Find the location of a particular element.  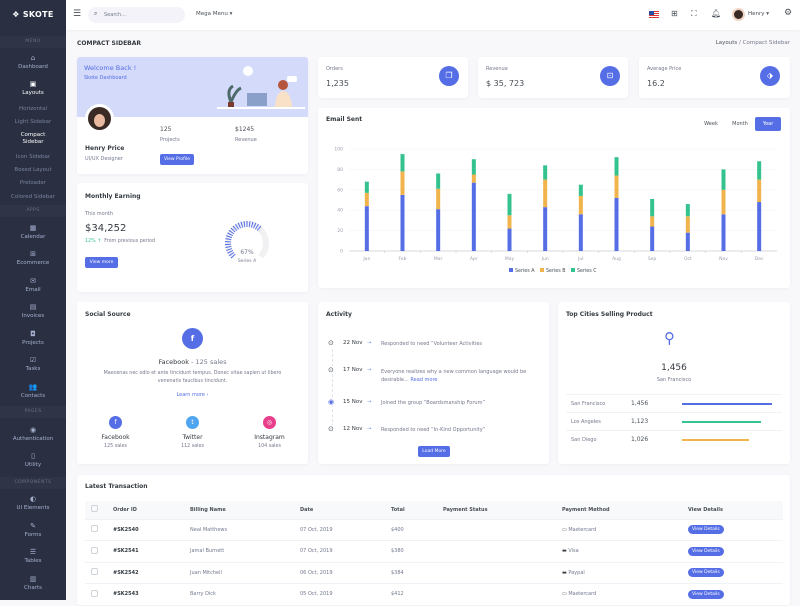

section-apps: APPS is located at coordinates (33, 211).